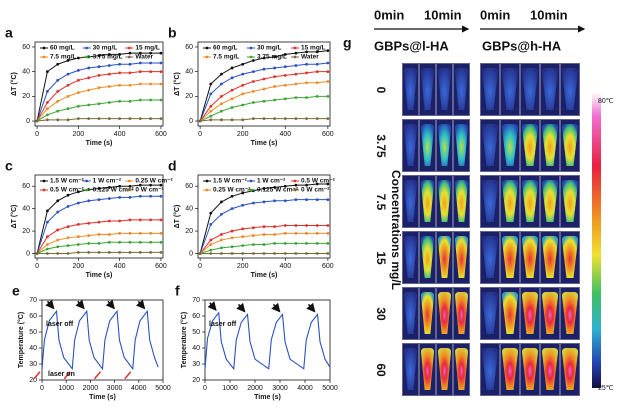 The image size is (622, 412). I want to click on y-axis-title: ΔT (°C), so click(177, 84).